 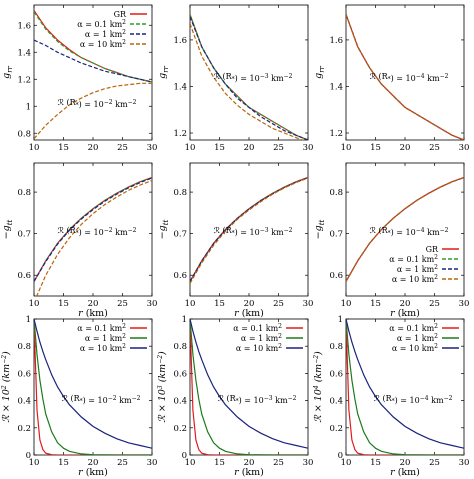 I want to click on panel-2-0-ytick-label: 0.4, so click(x=24, y=402).